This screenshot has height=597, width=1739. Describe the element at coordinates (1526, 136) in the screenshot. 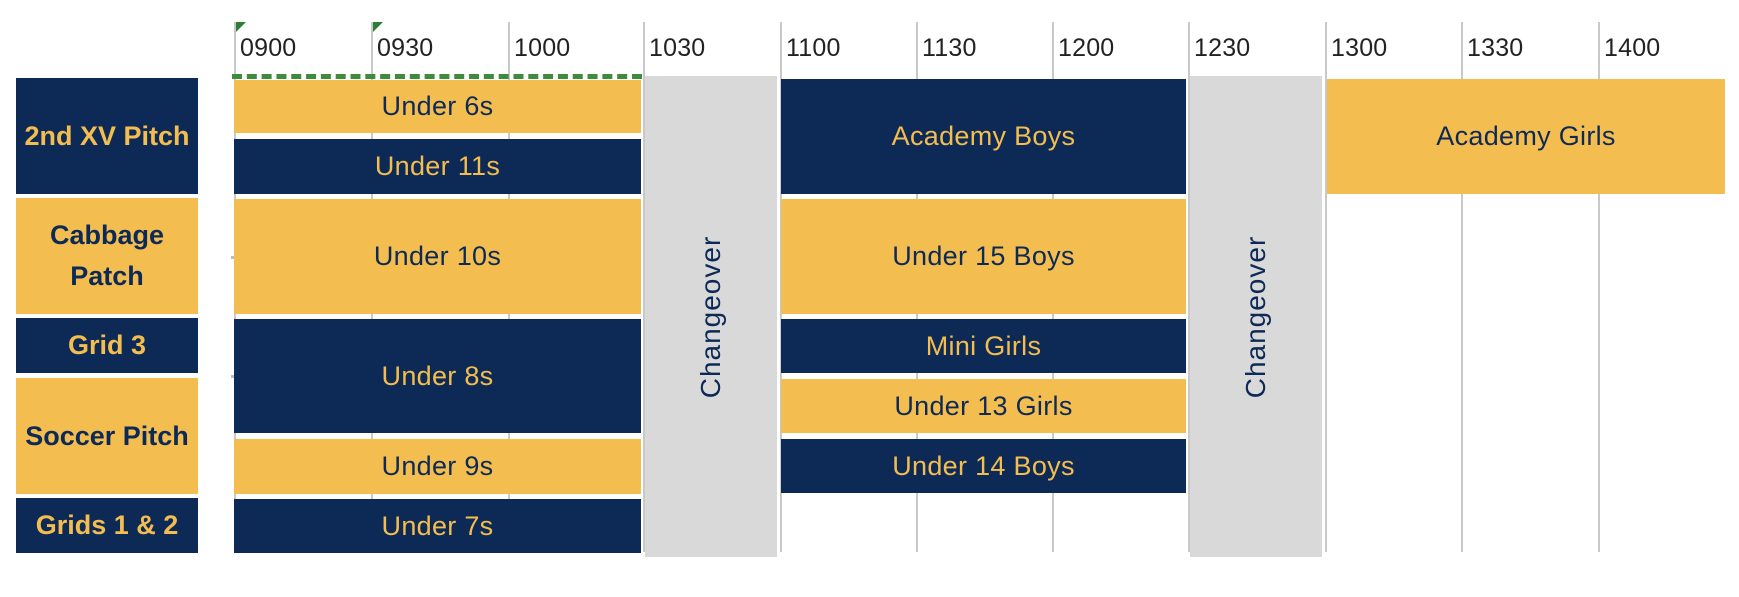

I see `session-academy-girls: Academy Girls` at that location.